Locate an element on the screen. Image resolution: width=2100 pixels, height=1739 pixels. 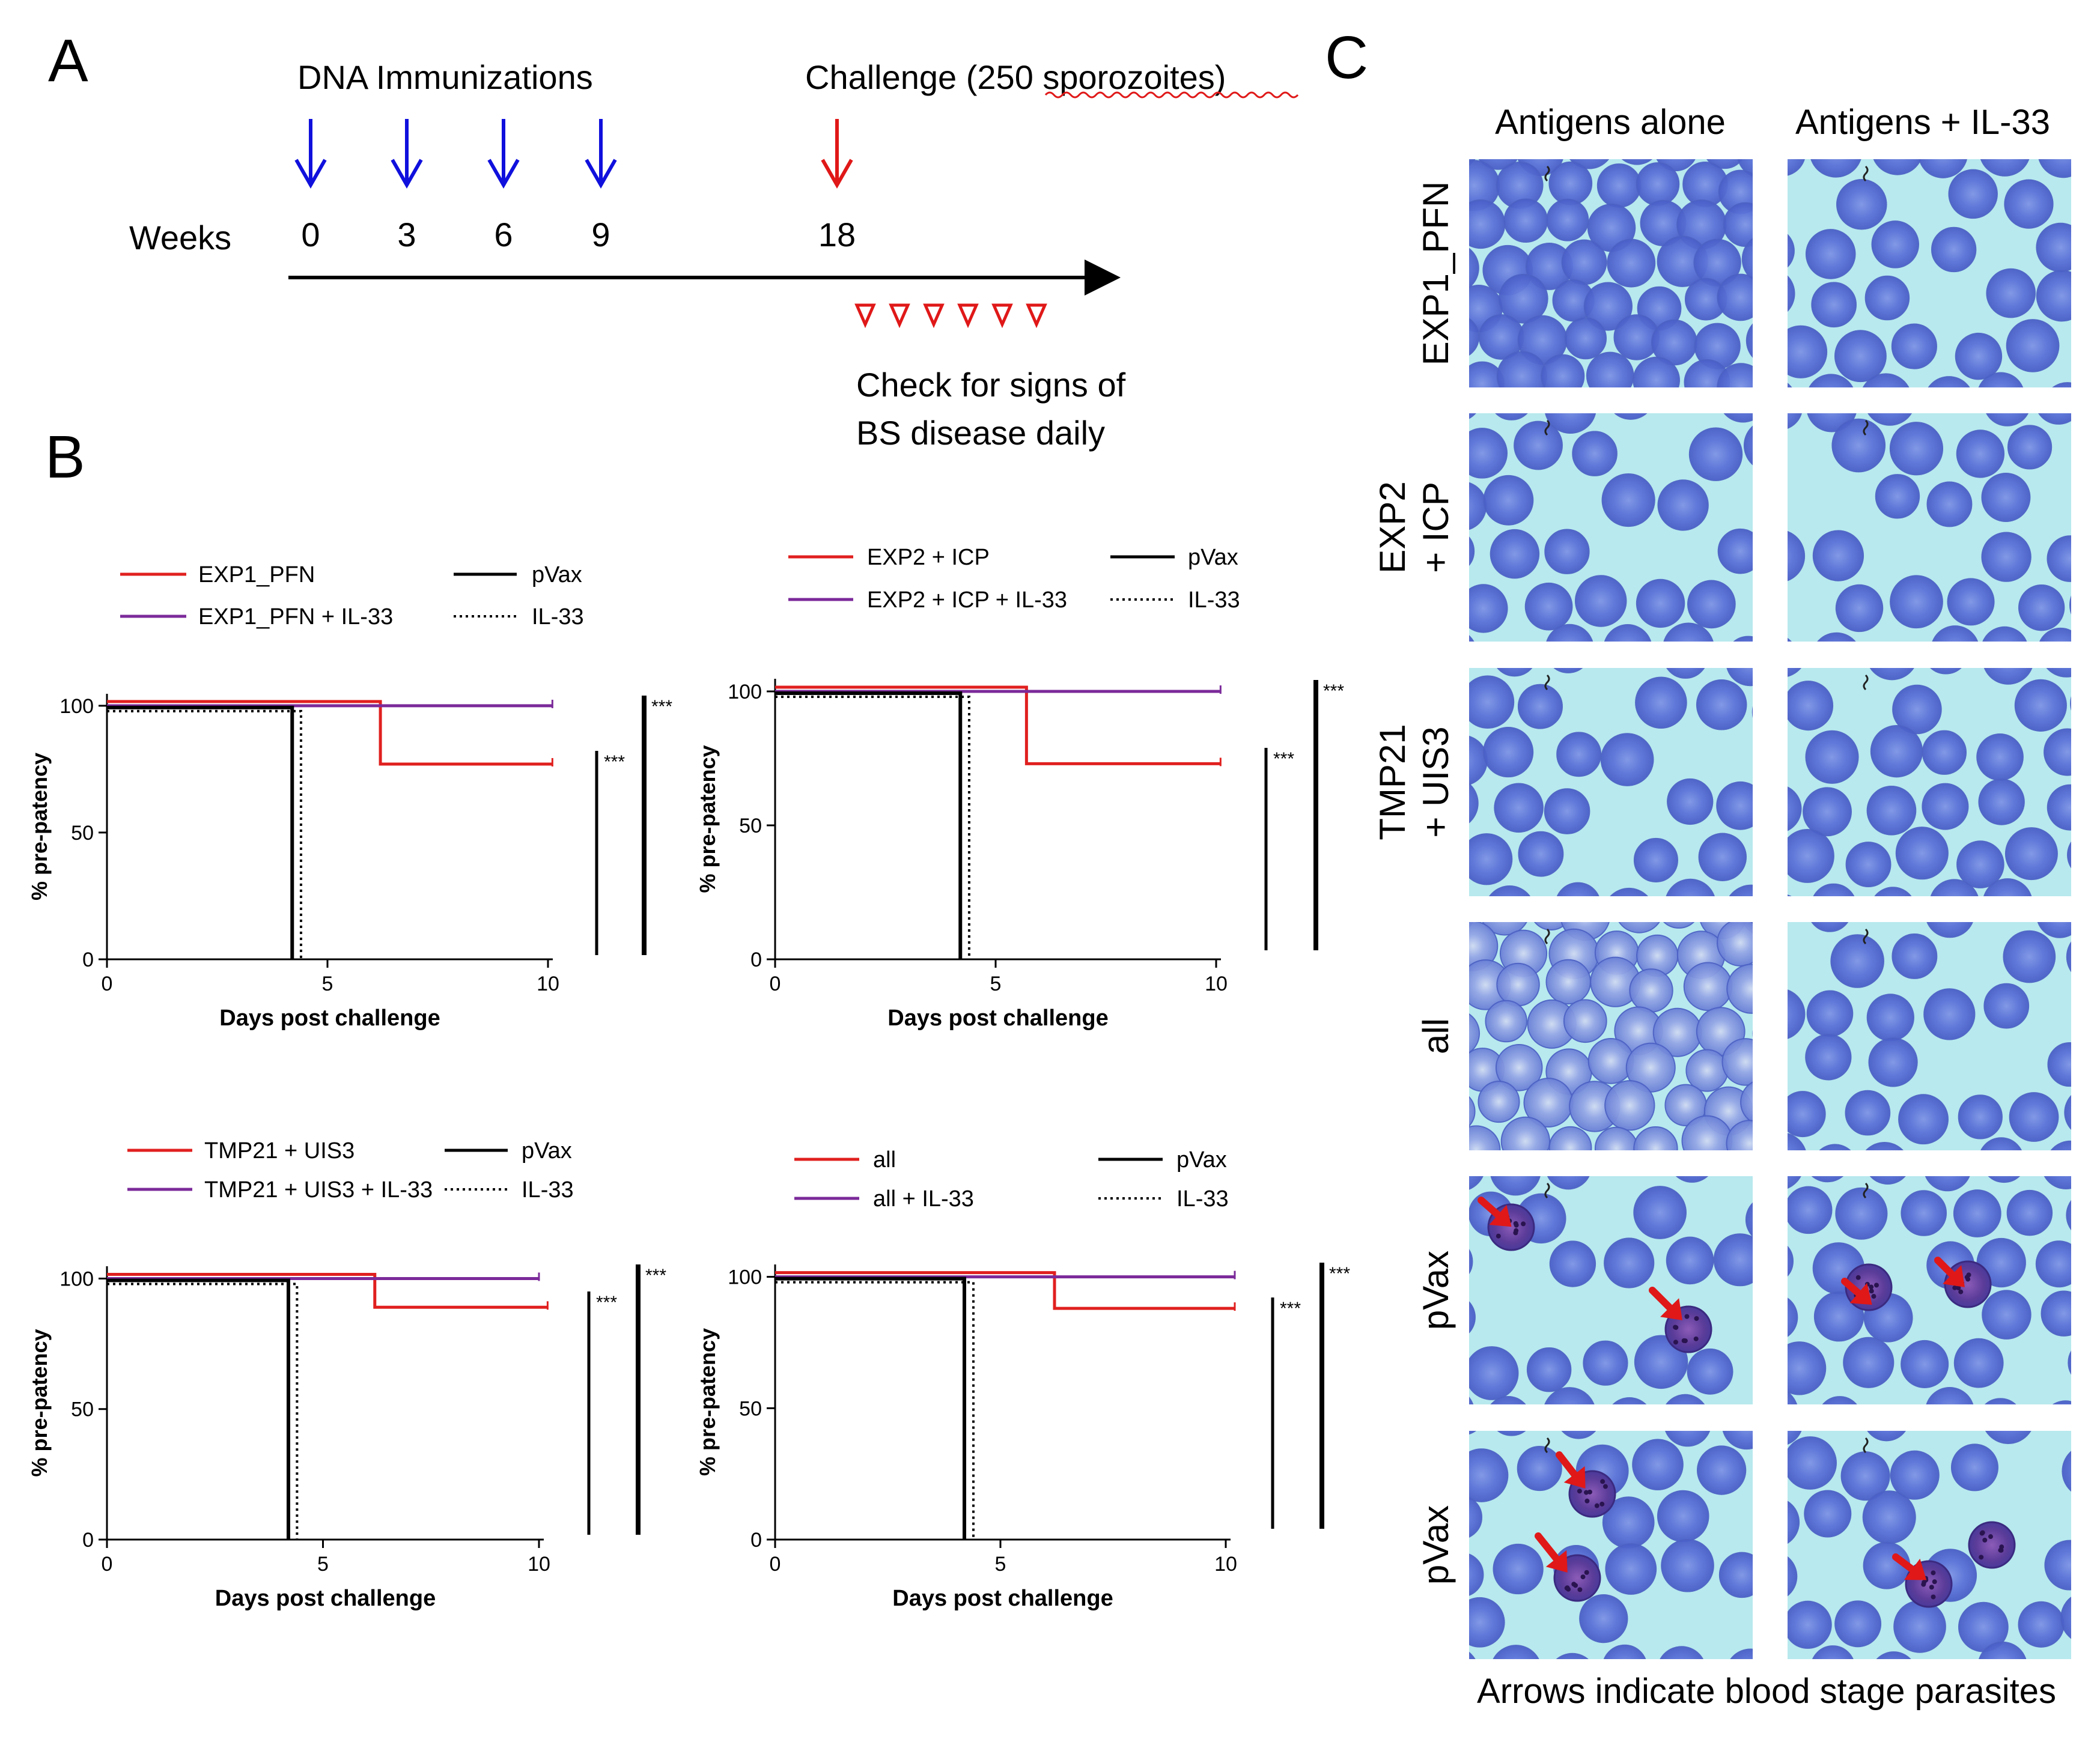
significance-label: *** is located at coordinates (606, 1303).